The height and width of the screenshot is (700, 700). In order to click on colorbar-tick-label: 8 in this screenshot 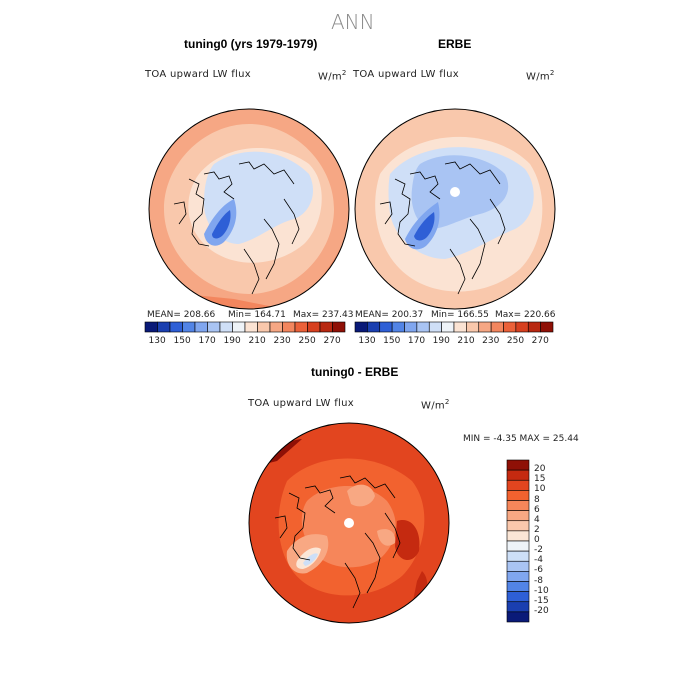, I will do `click(537, 499)`.